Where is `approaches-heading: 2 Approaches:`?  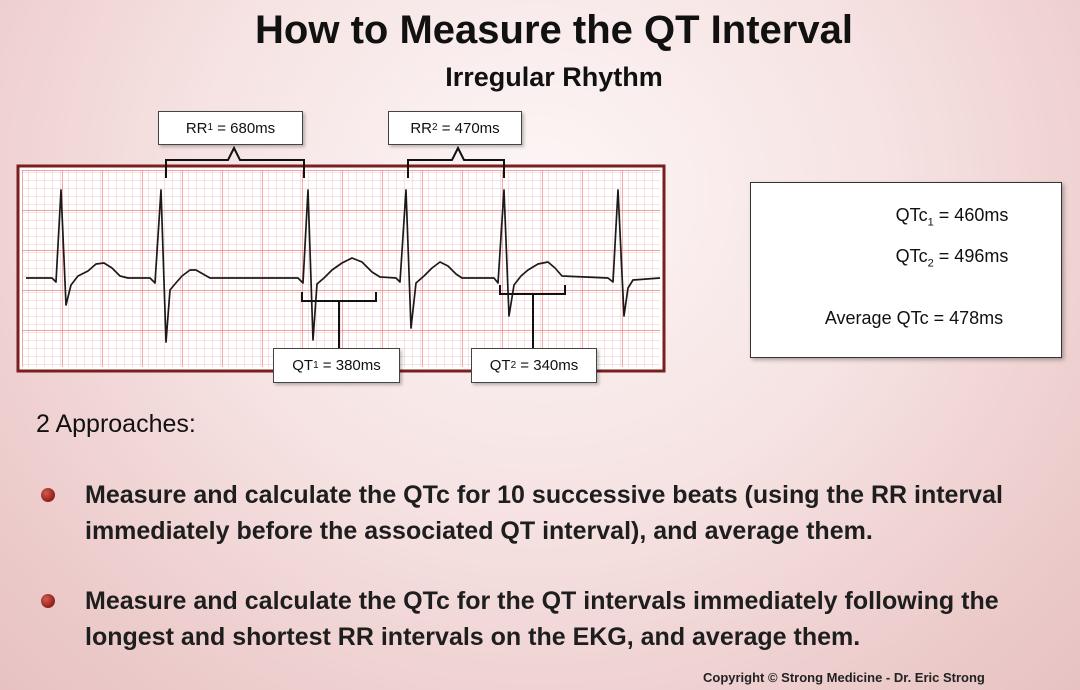
approaches-heading: 2 Approaches: is located at coordinates (116, 424).